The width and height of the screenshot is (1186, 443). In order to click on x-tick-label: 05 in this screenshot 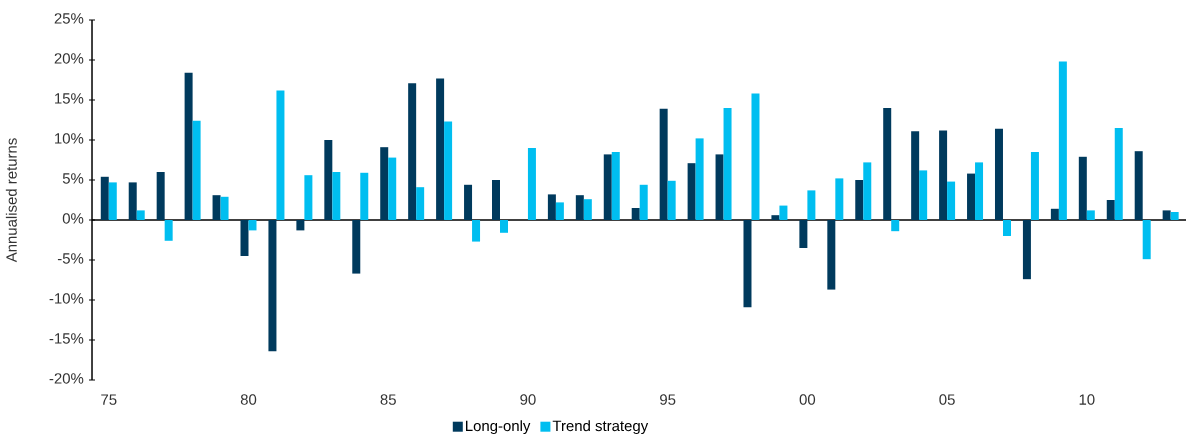, I will do `click(947, 399)`.